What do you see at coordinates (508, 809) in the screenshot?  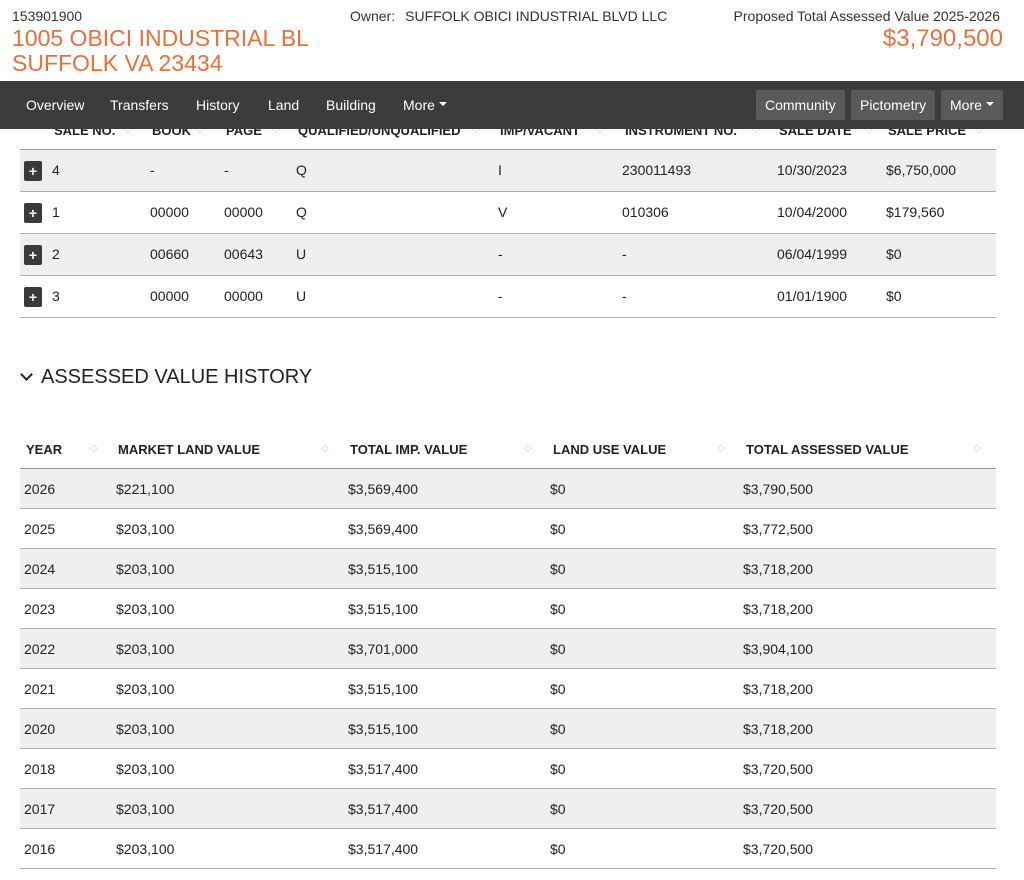 I see `assessed-row: 2017 $203,100 $3,517,400 $0 $3,720,500` at bounding box center [508, 809].